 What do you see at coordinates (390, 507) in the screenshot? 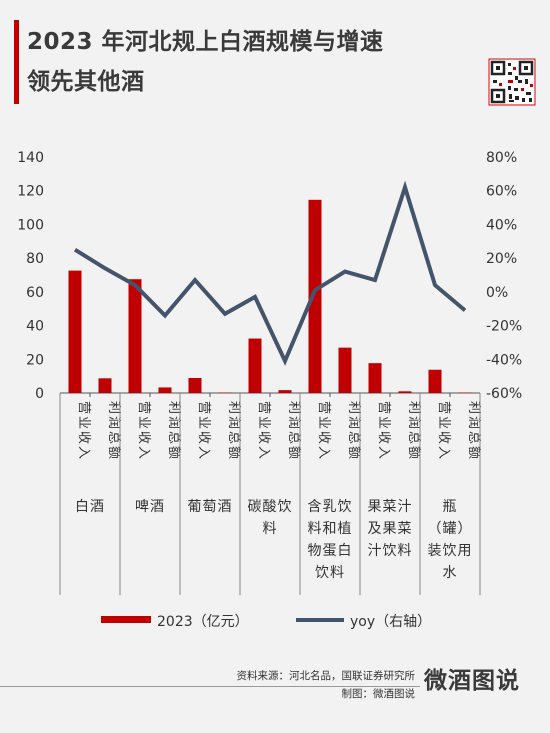
I see `group-label: 果菜汁` at bounding box center [390, 507].